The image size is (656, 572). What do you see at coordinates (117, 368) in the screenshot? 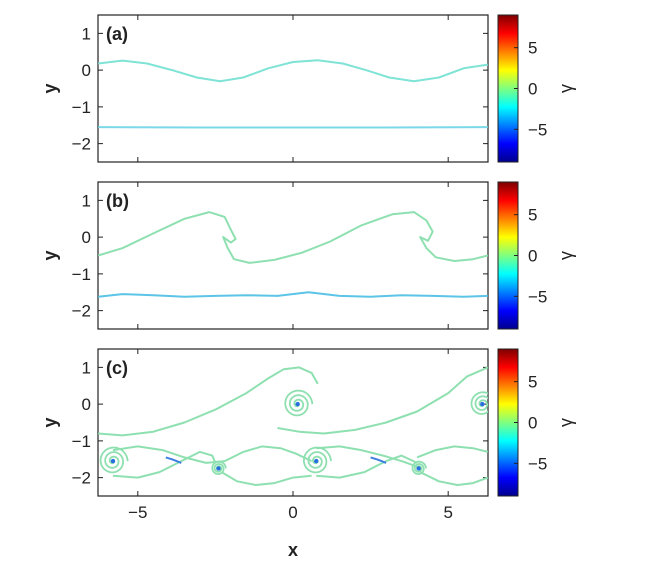
I see `panel-label: (c)` at bounding box center [117, 368].